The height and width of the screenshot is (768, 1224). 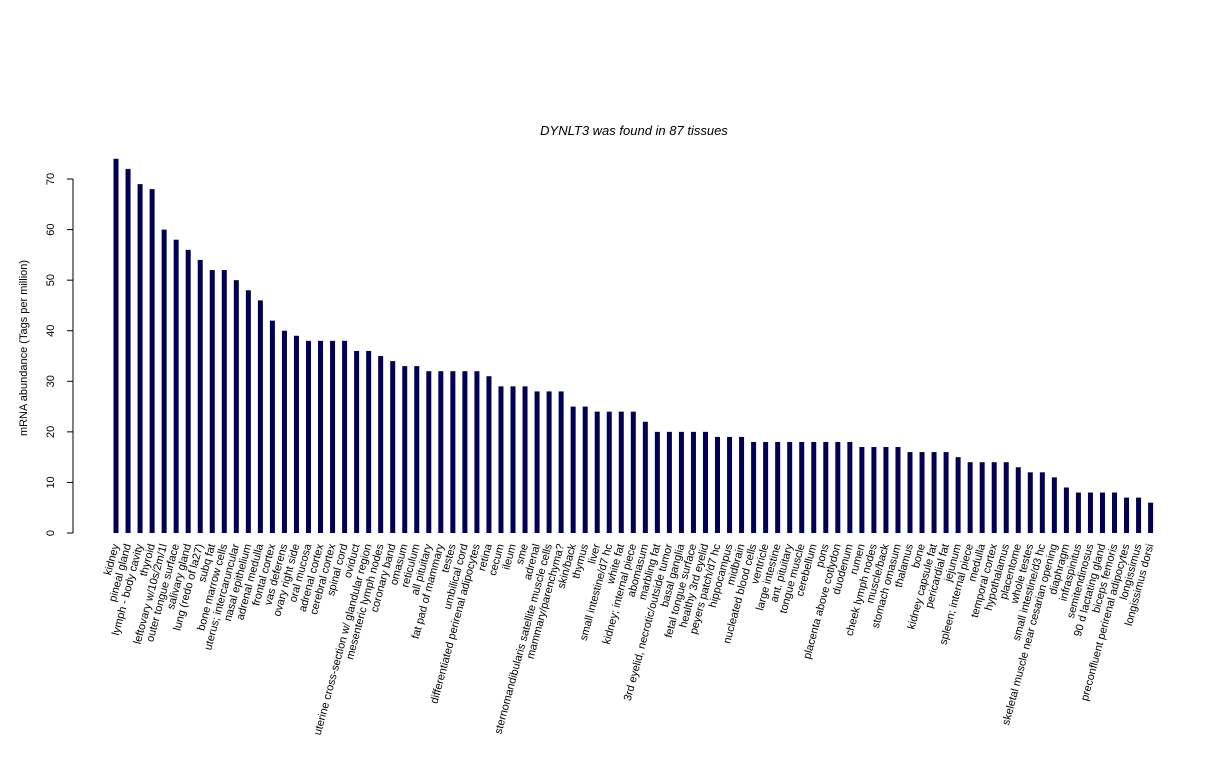 What do you see at coordinates (24, 348) in the screenshot?
I see `y-axis-label: mRNA abundance (Tags per million)` at bounding box center [24, 348].